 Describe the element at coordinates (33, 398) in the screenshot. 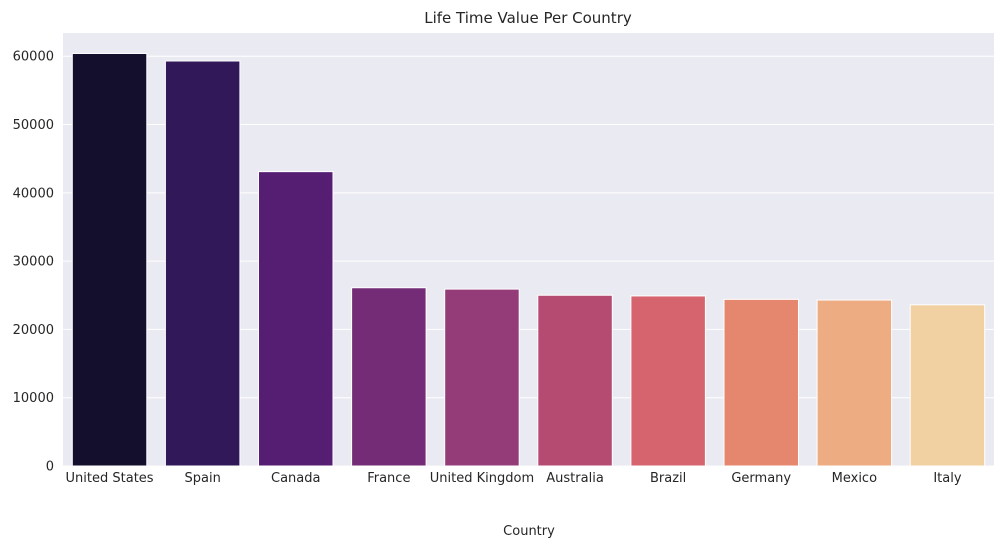

I see `y-tick-label: 10000` at that location.